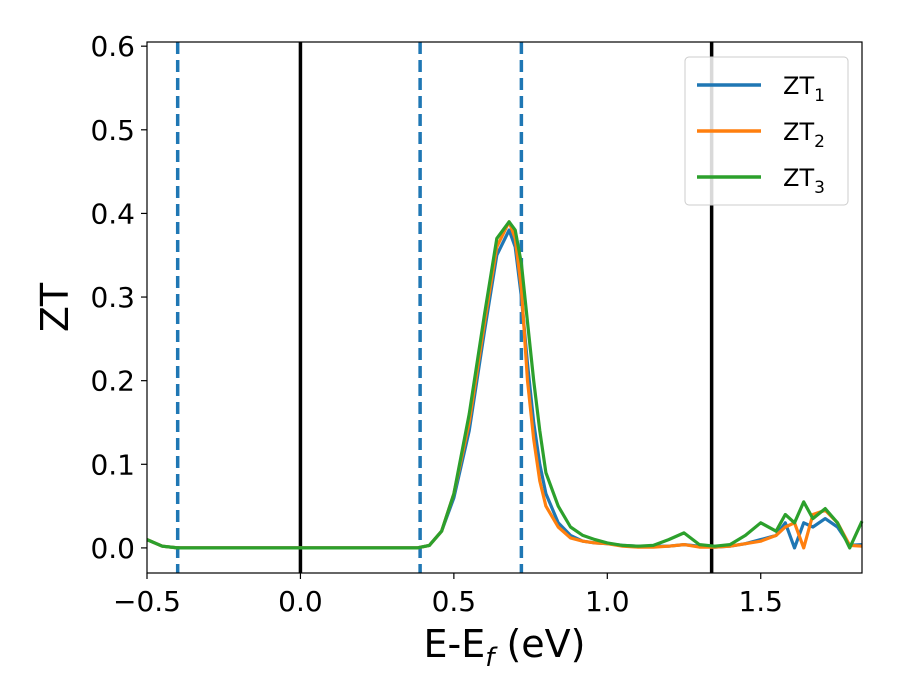 Image resolution: width=900 pixels, height=700 pixels. Describe the element at coordinates (112, 548) in the screenshot. I see `y-tick-label: 0.0` at that location.